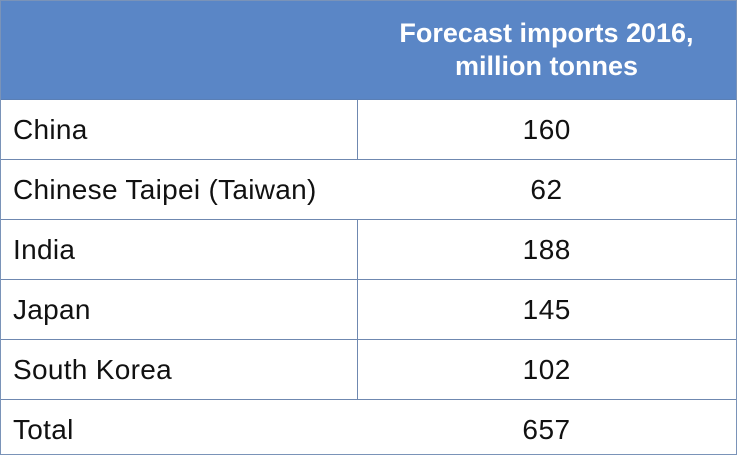 The height and width of the screenshot is (459, 740). Describe the element at coordinates (179, 50) in the screenshot. I see `header-empty-cell` at that location.